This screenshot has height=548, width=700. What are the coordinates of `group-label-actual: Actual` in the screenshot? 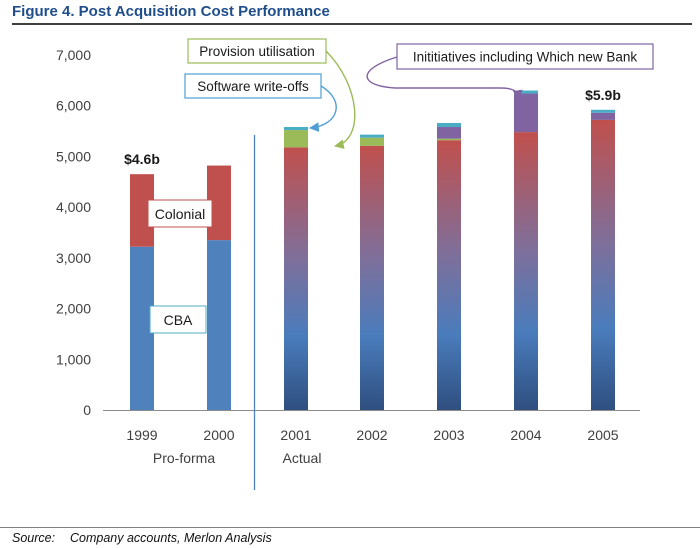 It's located at (302, 458).